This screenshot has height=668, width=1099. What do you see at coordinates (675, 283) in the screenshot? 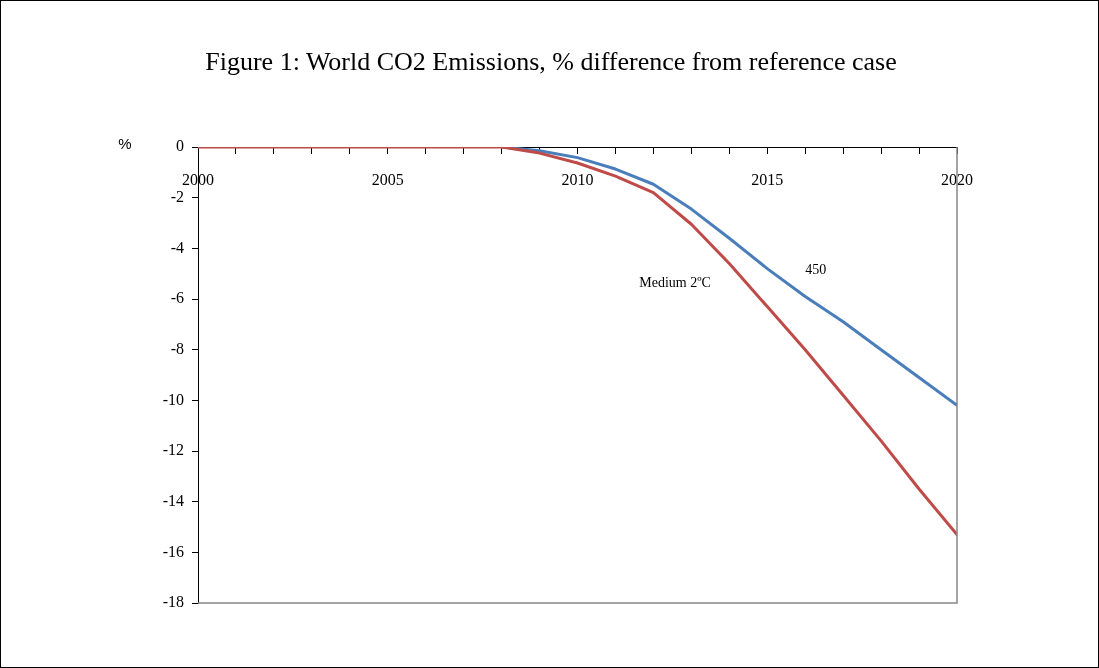
I see `series-label: Medium 2ºC` at bounding box center [675, 283].